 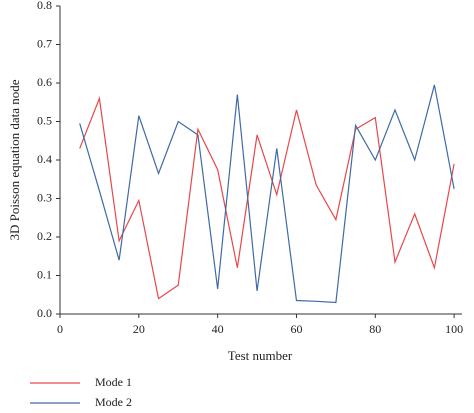 What do you see at coordinates (113, 402) in the screenshot?
I see `legend-label: Mode 2` at bounding box center [113, 402].